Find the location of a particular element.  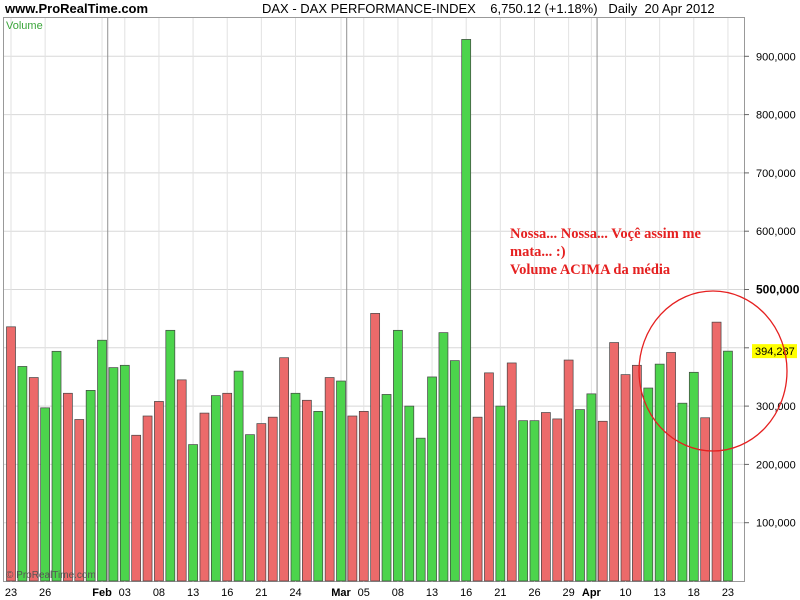

y-tick-label: 900,000 is located at coordinates (776, 57).